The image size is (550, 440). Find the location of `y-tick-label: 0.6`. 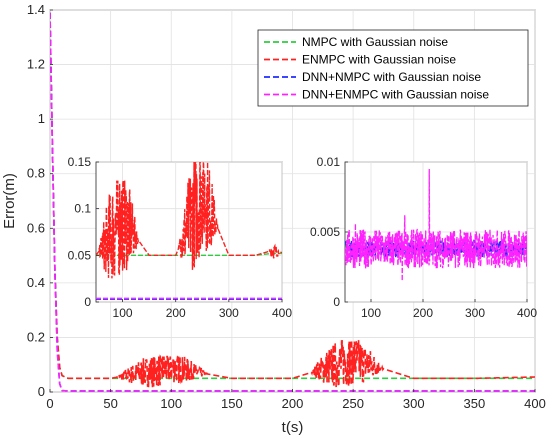

y-tick-label: 0.6 is located at coordinates (36, 227).